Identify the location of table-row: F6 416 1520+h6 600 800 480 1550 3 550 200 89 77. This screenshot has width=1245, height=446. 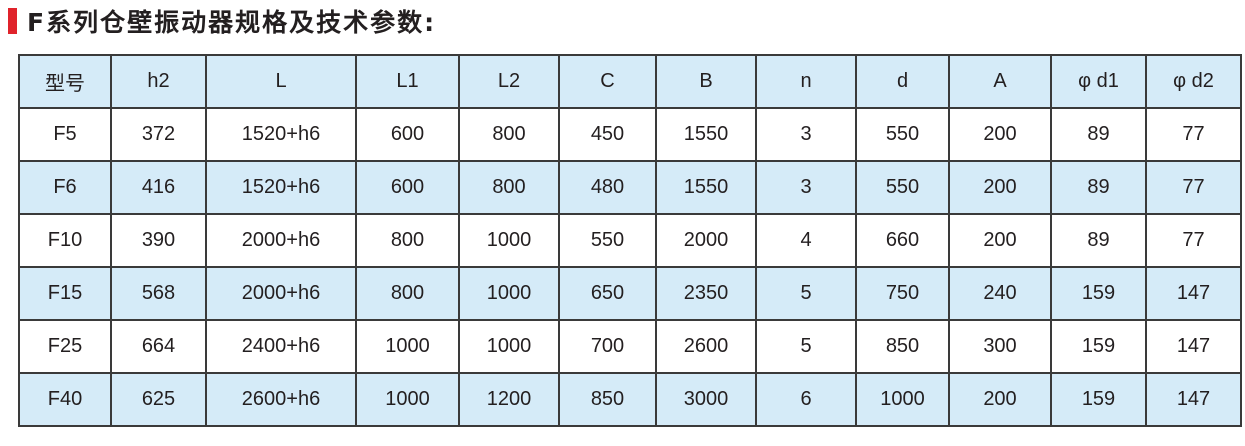
(630, 187).